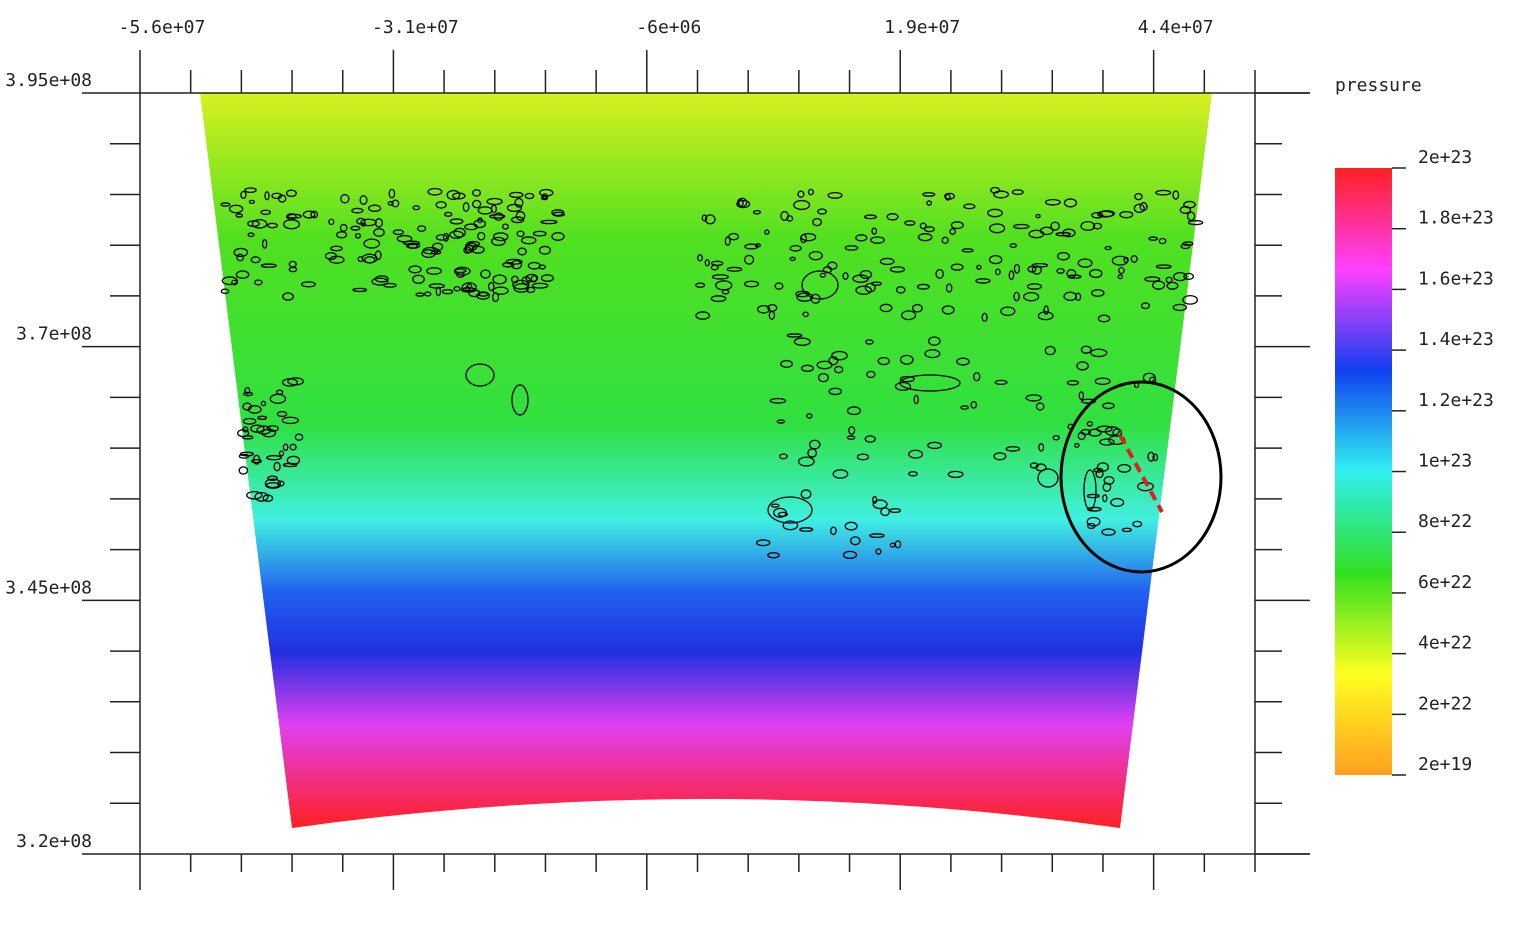 The height and width of the screenshot is (932, 1520). I want to click on colorbar-tick-label: 1.4e+23, so click(1456, 339).